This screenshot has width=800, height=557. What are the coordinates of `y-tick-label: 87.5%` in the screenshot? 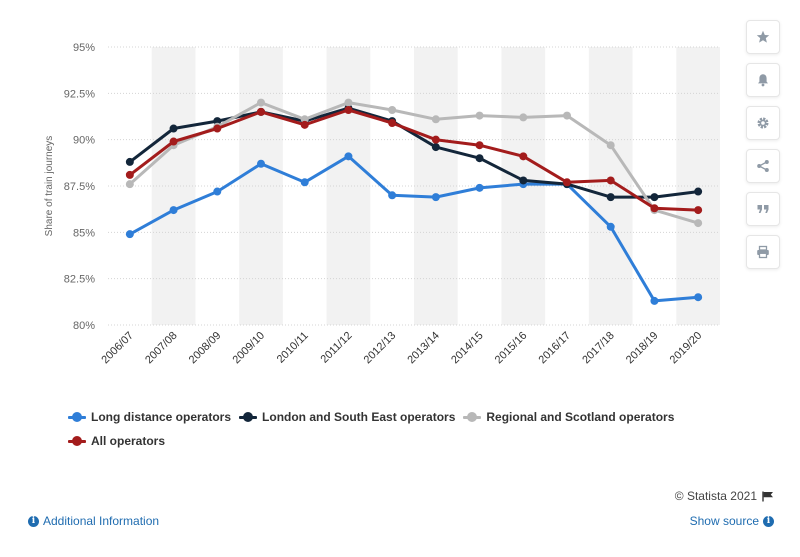 It's located at (79, 187).